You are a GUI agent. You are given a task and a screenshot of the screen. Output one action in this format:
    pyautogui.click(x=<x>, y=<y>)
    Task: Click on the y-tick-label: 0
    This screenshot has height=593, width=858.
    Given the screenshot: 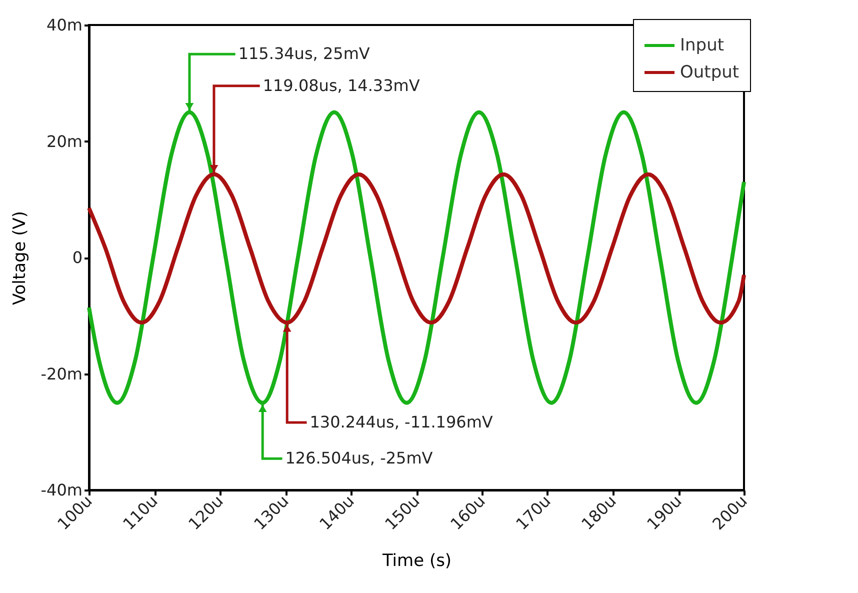 What is the action you would take?
    pyautogui.click(x=77, y=257)
    